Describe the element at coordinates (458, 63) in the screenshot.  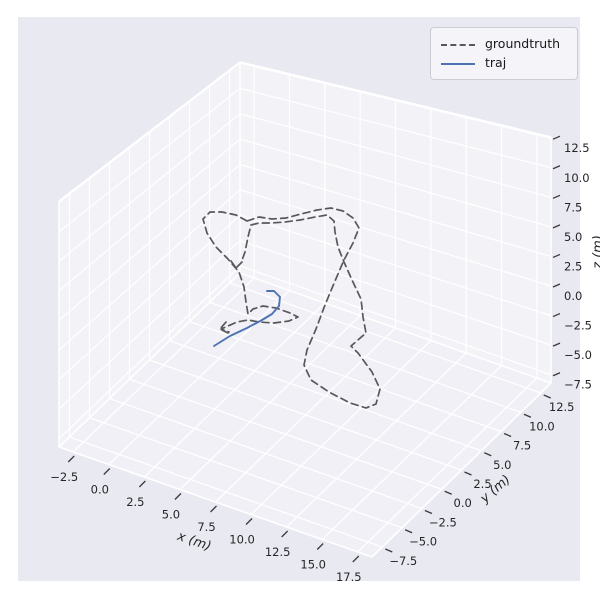
I see `legend-line-sample-solid` at that location.